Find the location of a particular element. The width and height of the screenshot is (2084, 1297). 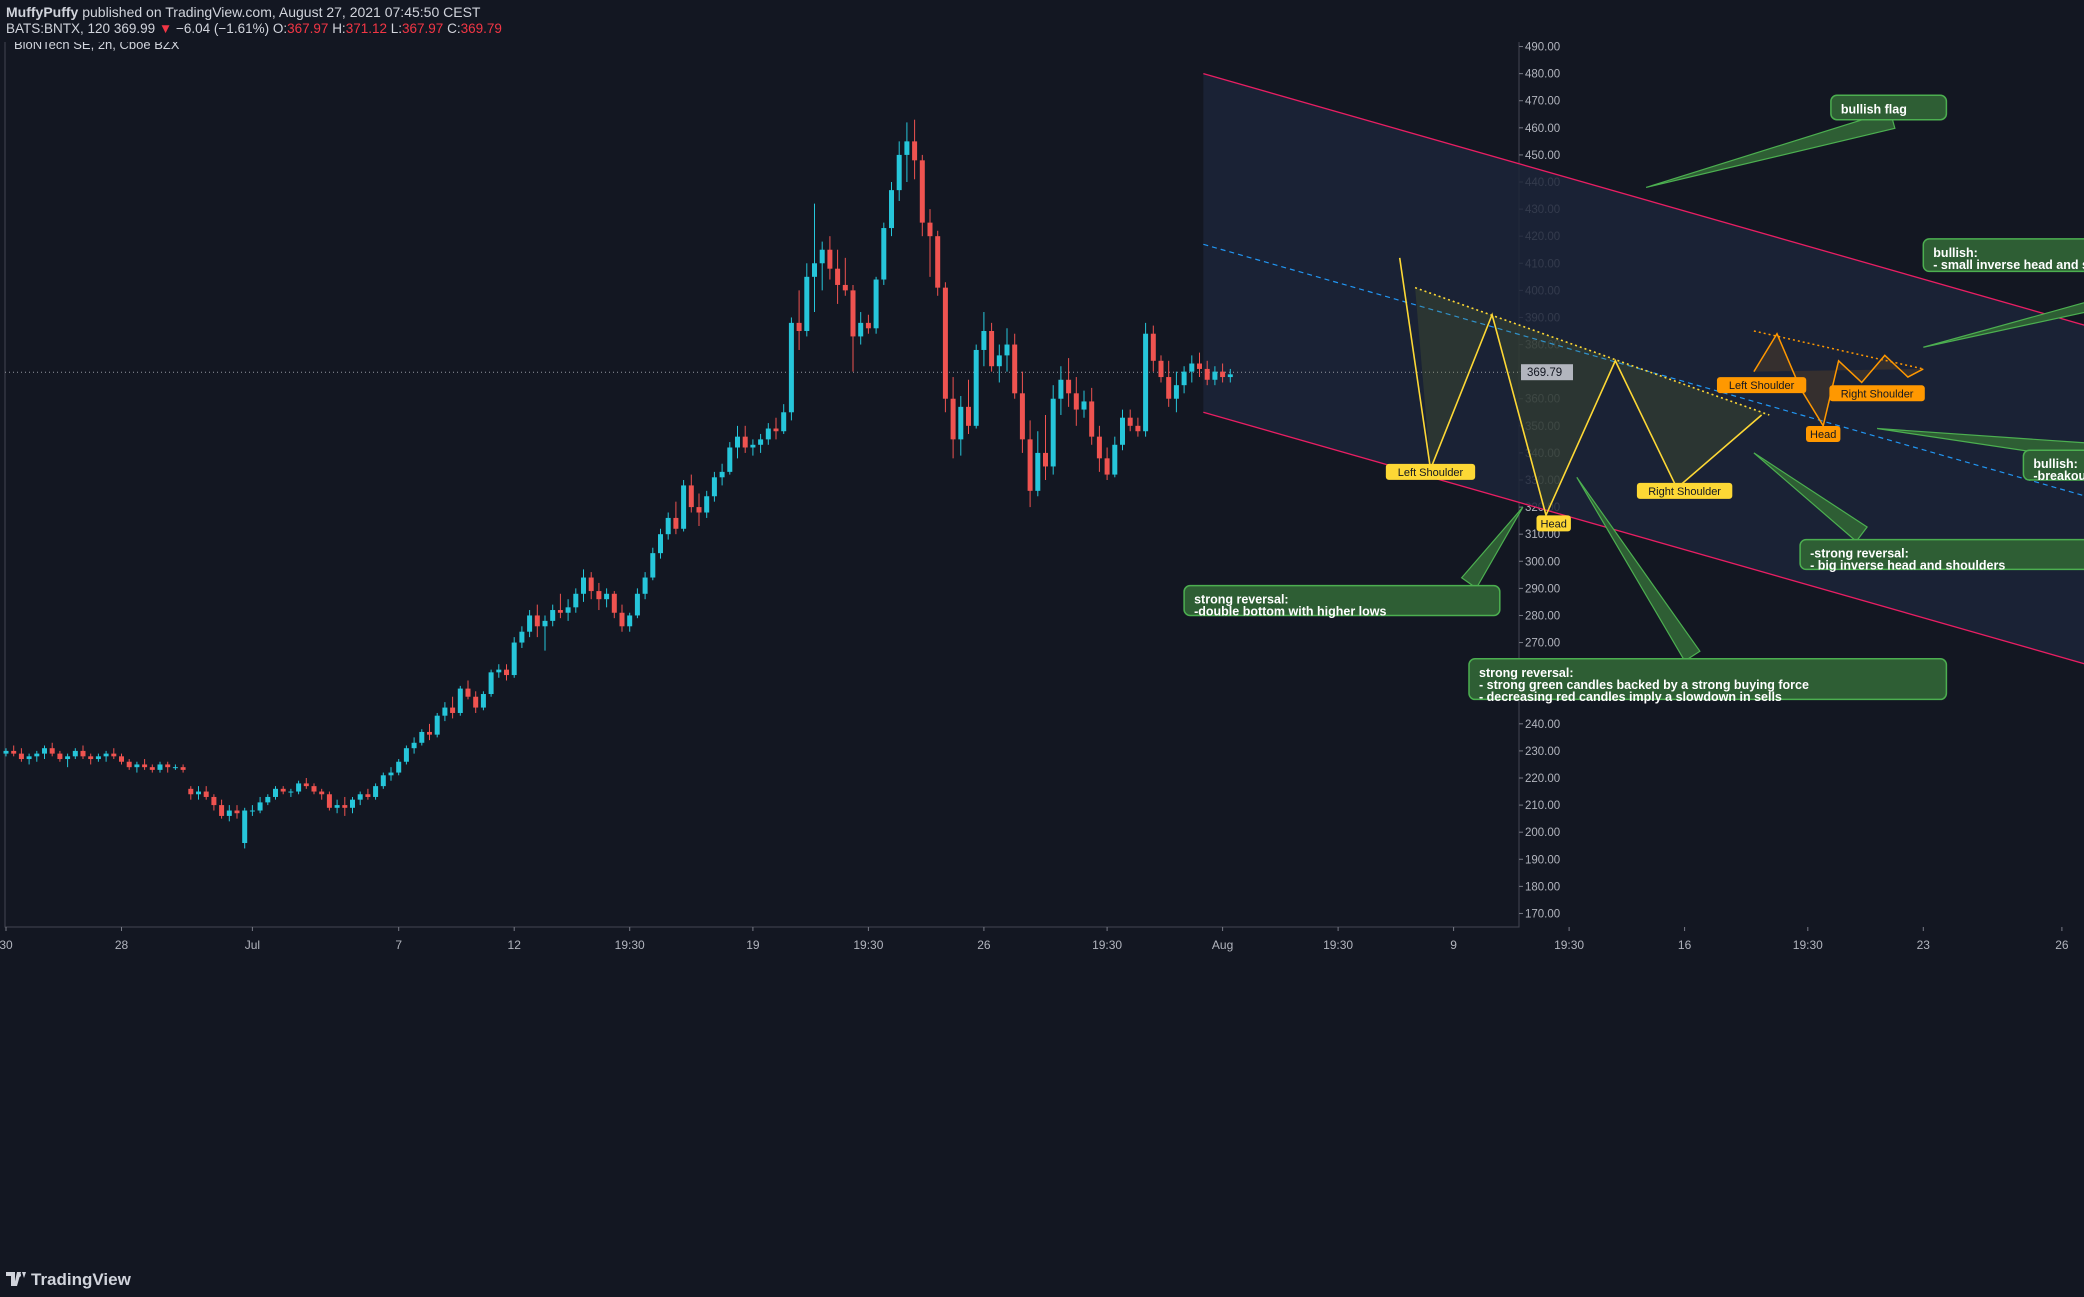

pattern-label-box is located at coordinates (1684, 490).